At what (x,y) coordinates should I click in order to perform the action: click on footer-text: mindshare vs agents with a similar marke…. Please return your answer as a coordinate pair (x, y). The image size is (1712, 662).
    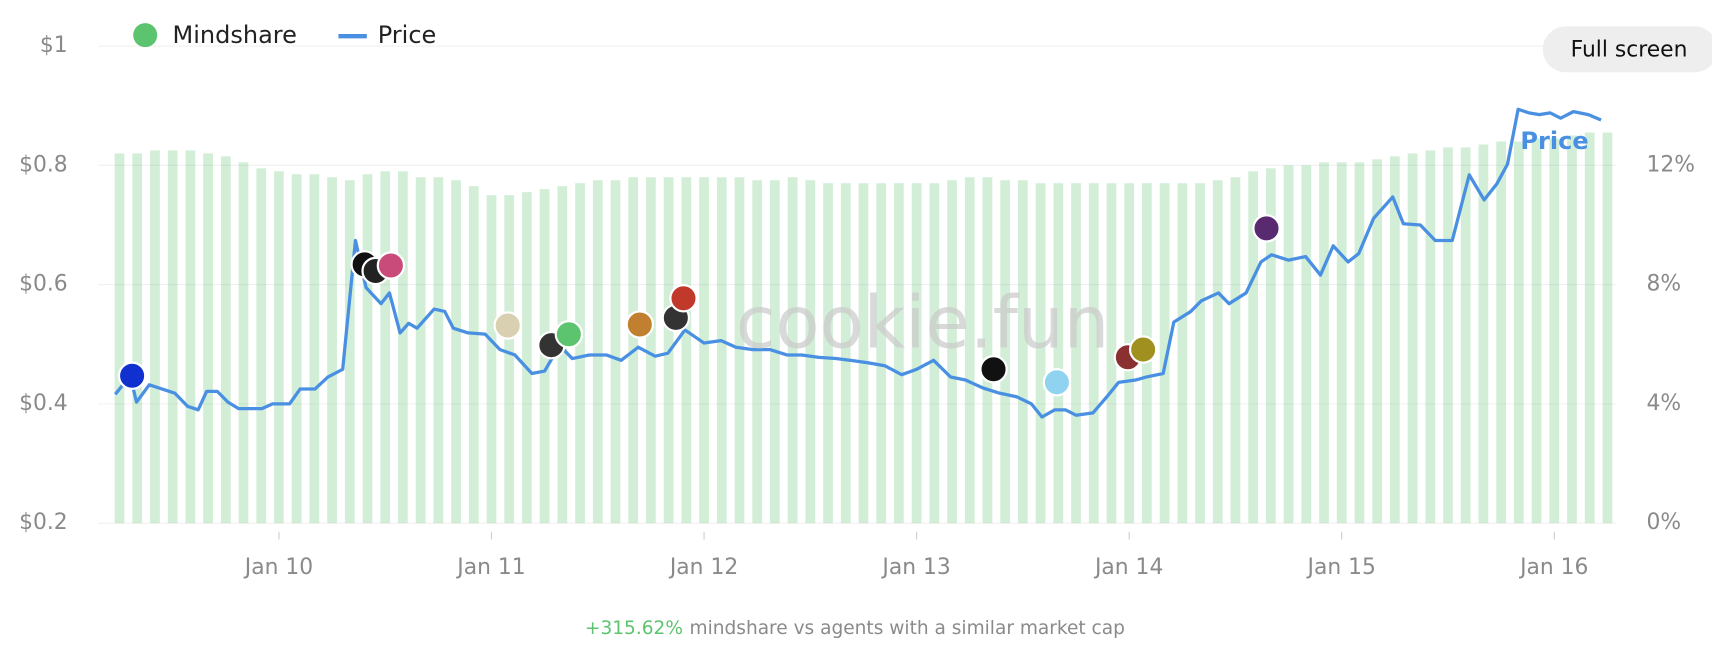
    Looking at the image, I should click on (907, 627).